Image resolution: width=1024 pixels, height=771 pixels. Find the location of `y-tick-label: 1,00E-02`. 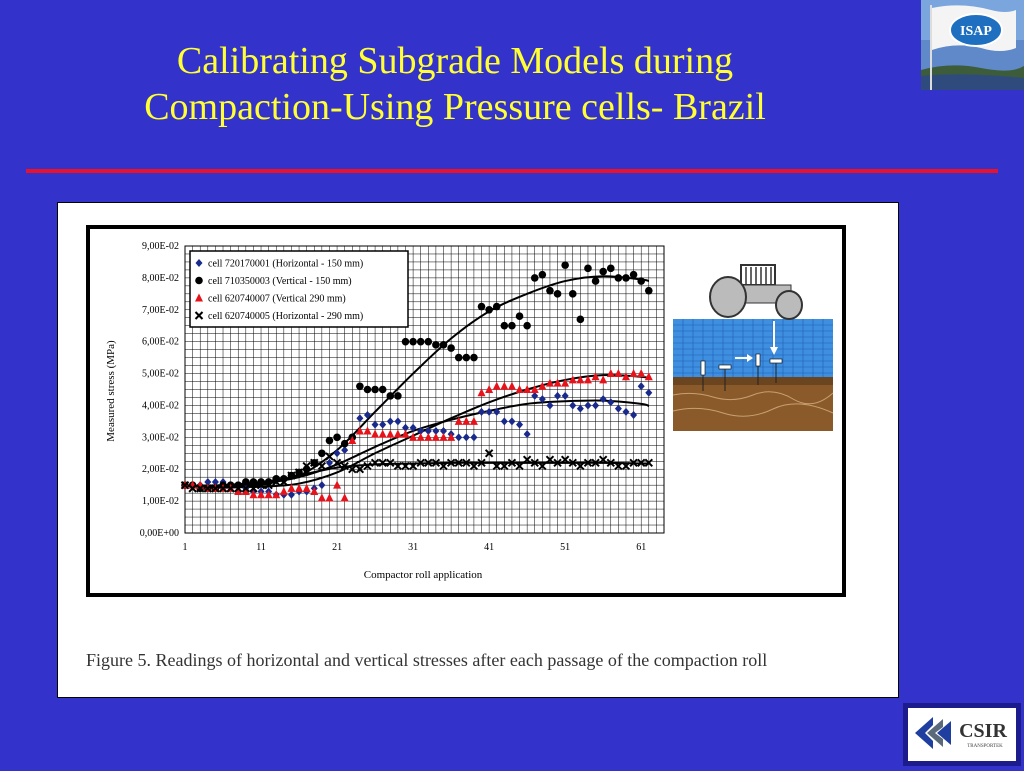

y-tick-label: 1,00E-02 is located at coordinates (160, 501).